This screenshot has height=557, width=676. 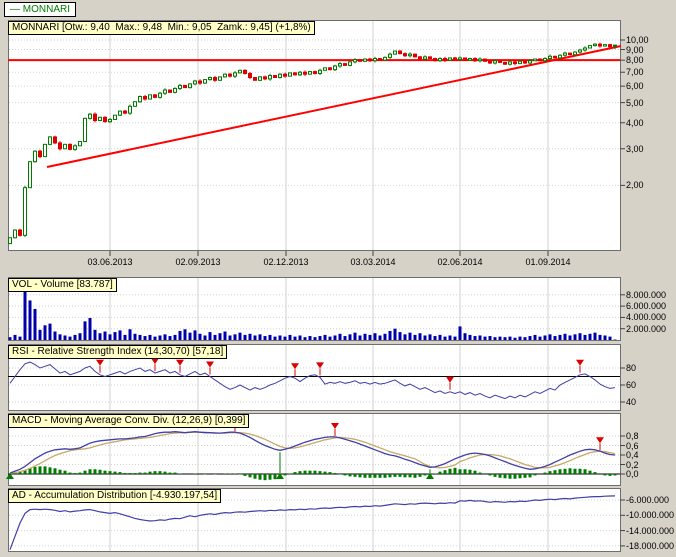 I want to click on symbol-legend: — MONNARI, so click(x=40, y=9).